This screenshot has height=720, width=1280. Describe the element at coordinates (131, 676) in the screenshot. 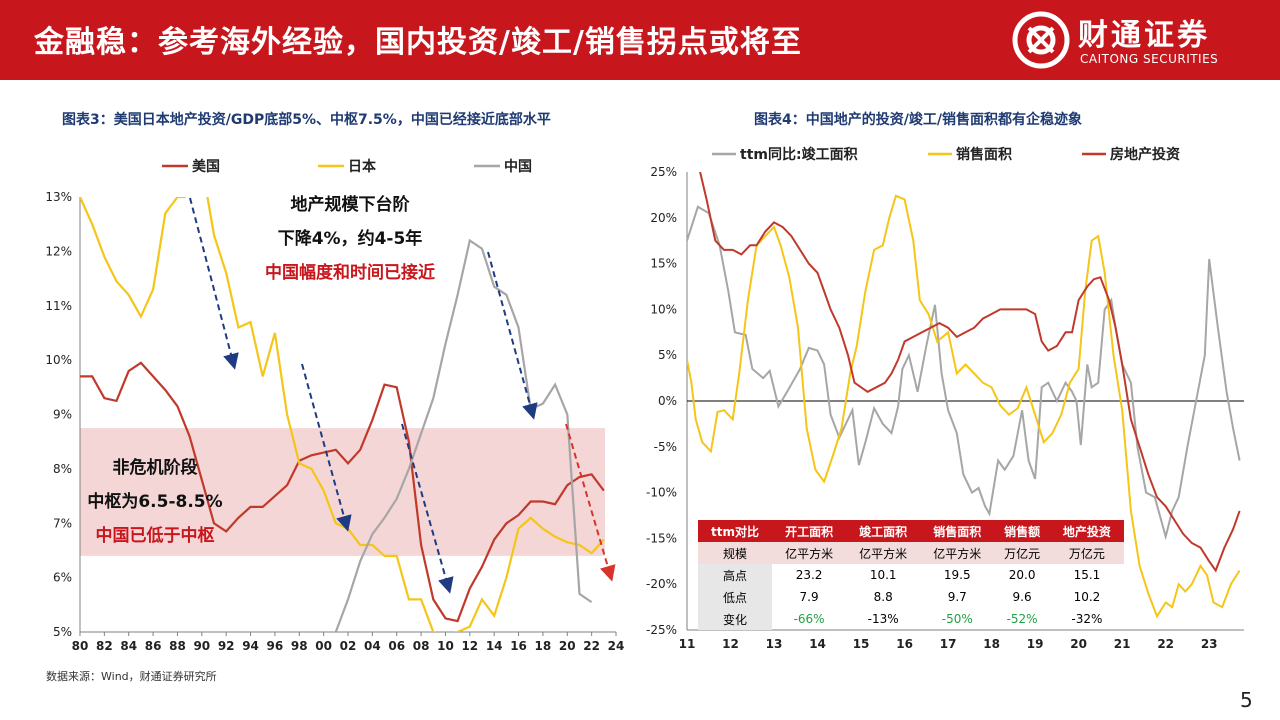

I see `source-note: 数据来源：Wind，财通证券研究所` at that location.